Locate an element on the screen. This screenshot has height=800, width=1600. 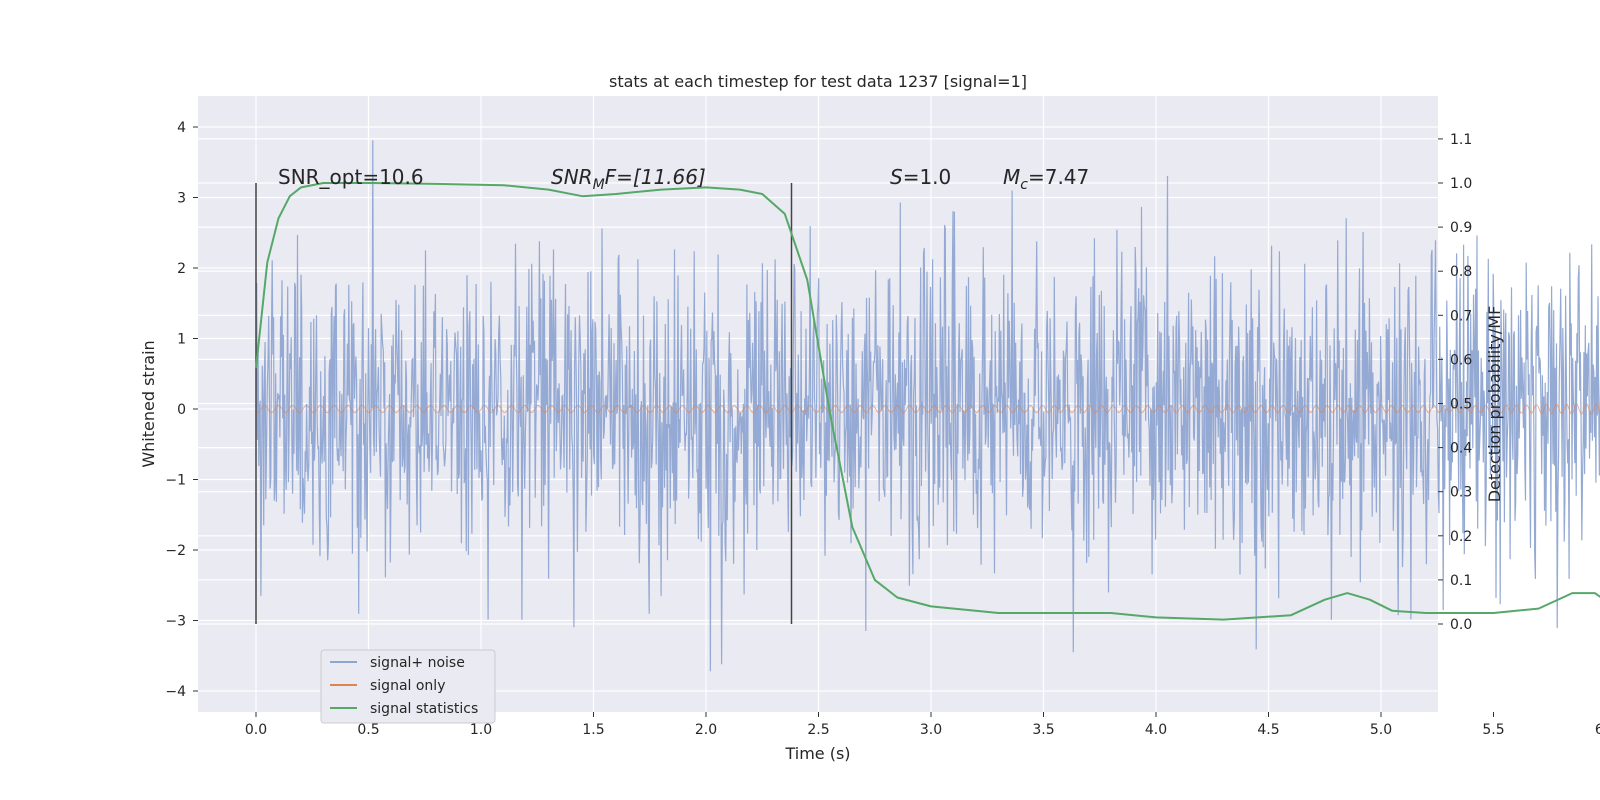
x-tick-label: 3.0 is located at coordinates (931, 730).